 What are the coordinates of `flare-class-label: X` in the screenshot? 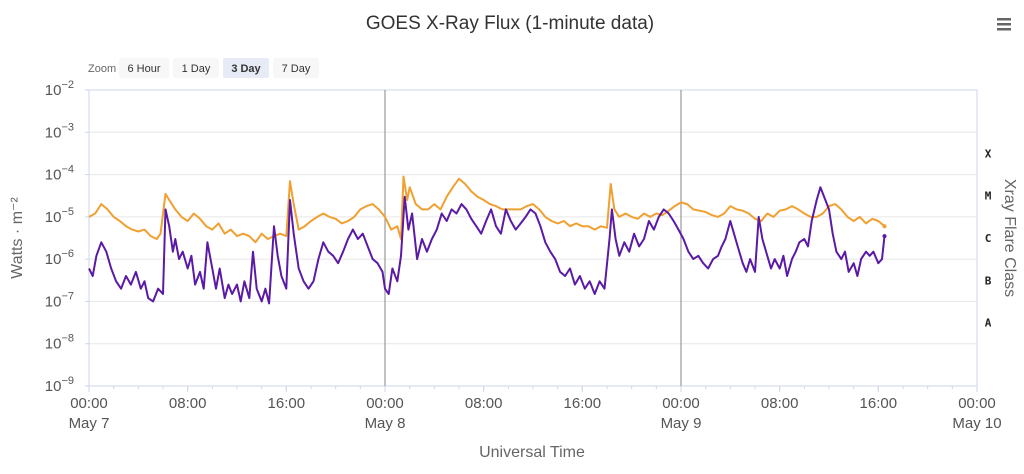 It's located at (988, 153).